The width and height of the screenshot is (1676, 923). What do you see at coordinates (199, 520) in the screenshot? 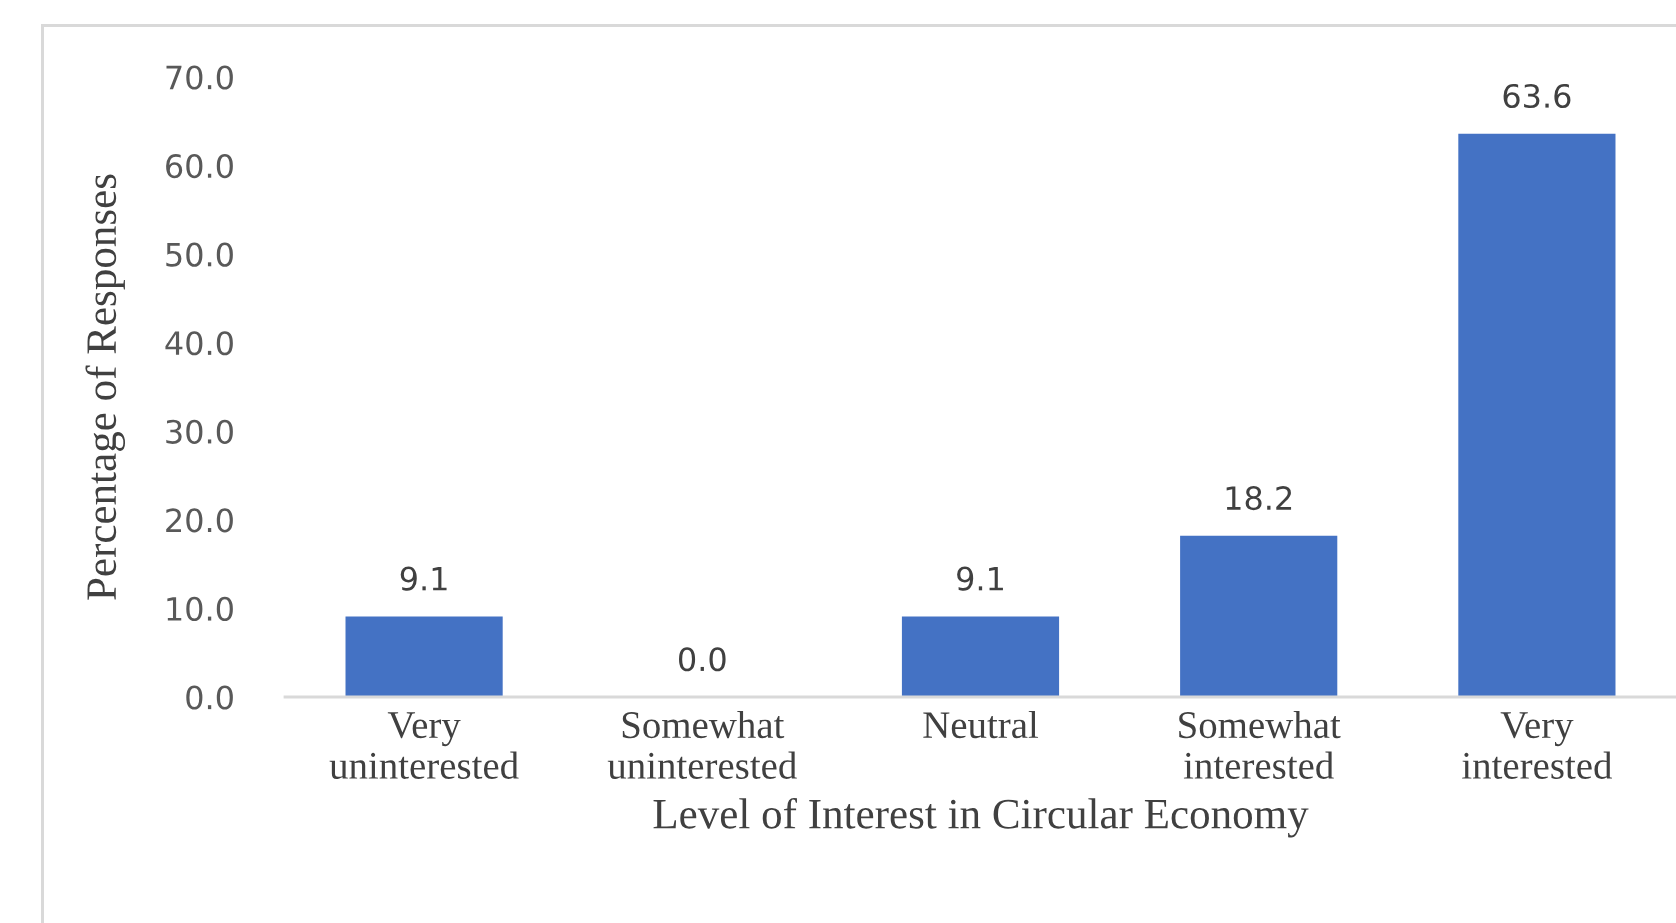
I see `y-tick-label: 20.0` at bounding box center [199, 520].